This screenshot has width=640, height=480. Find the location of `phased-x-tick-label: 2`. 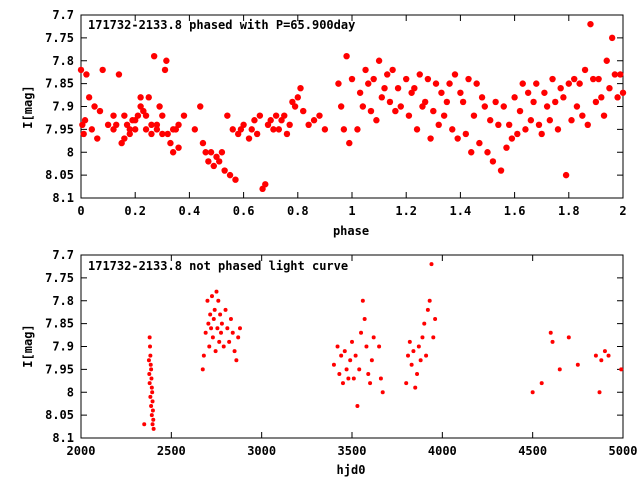

phased-x-tick-label: 2 is located at coordinates (622, 211).